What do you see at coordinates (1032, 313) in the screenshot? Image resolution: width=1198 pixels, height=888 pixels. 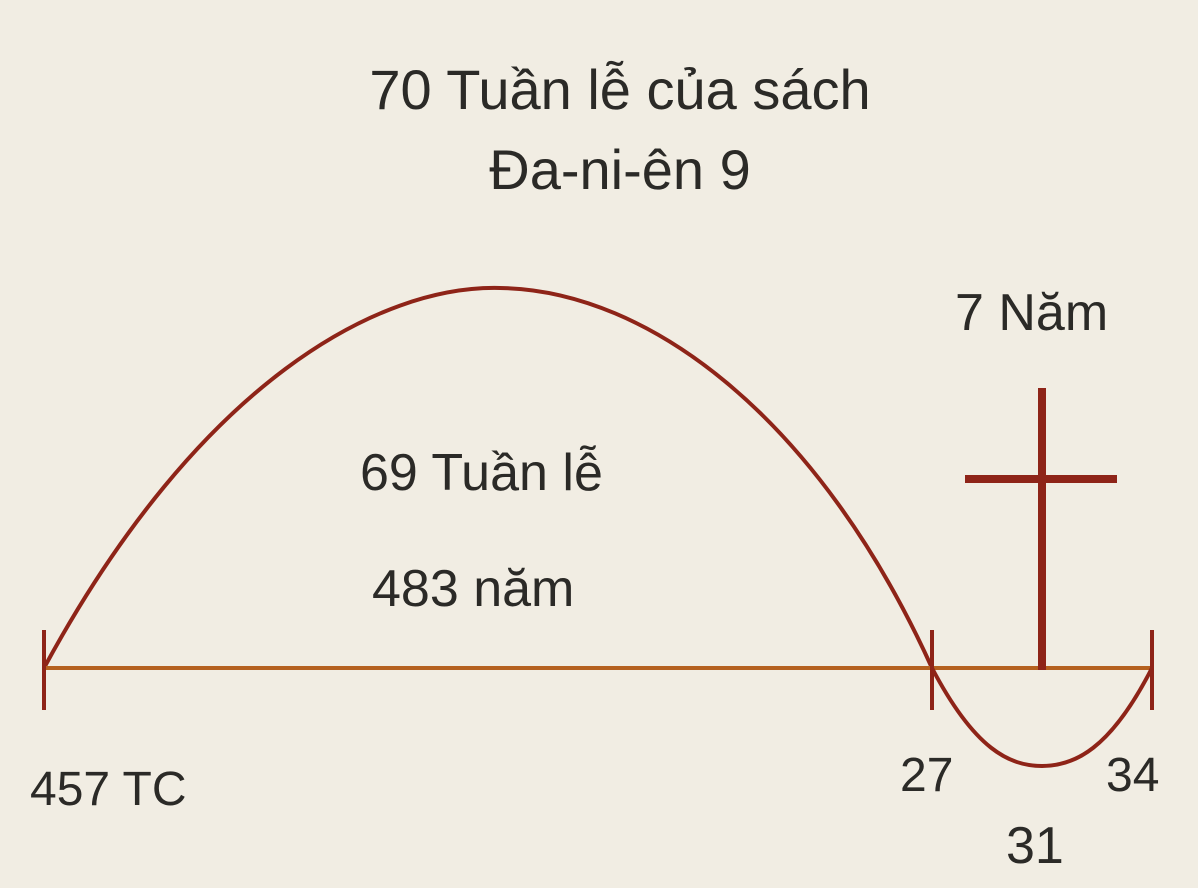 I see `small-arc-years-label: 7 Năm` at bounding box center [1032, 313].